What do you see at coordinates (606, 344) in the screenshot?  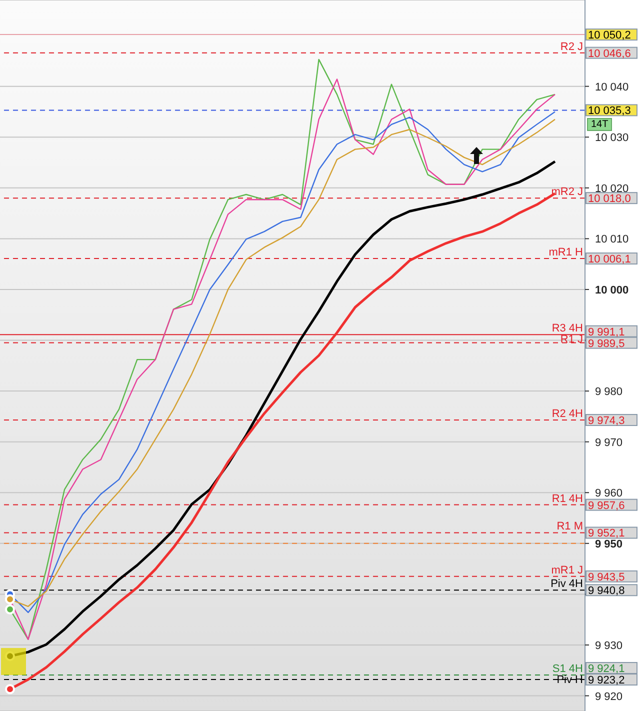 I see `text: 9 989,5` at bounding box center [606, 344].